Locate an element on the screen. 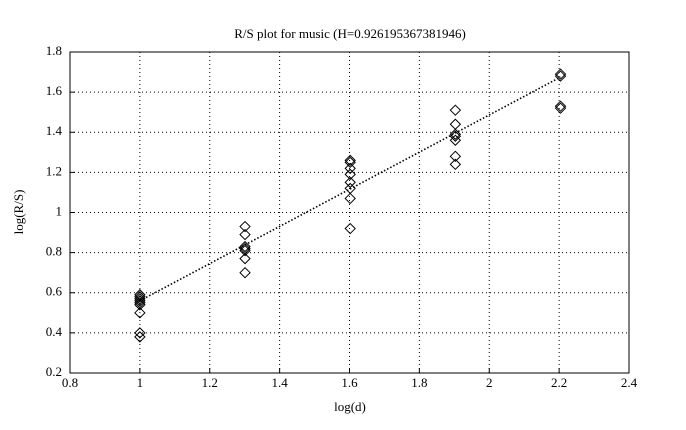 This screenshot has height=430, width=686. y-tick-label: 1.8 is located at coordinates (54, 50).